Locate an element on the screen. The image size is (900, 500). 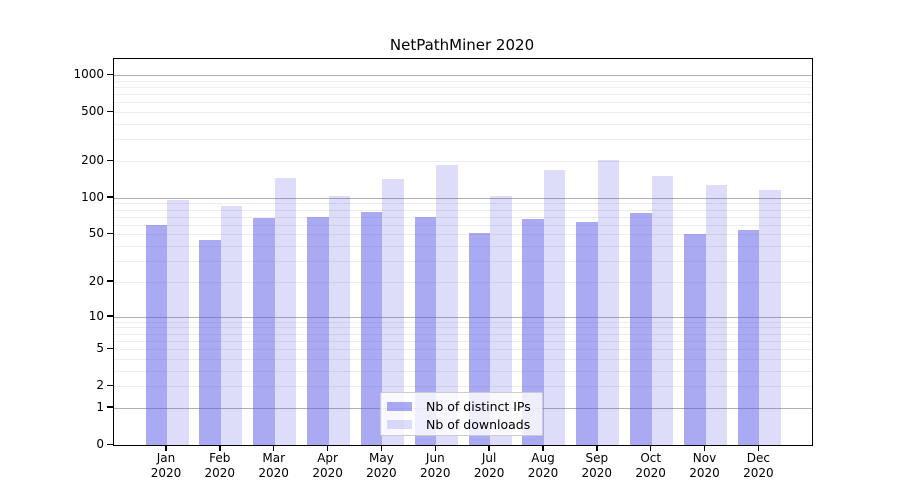
x-tick-mark-may-2020 is located at coordinates (381, 448).